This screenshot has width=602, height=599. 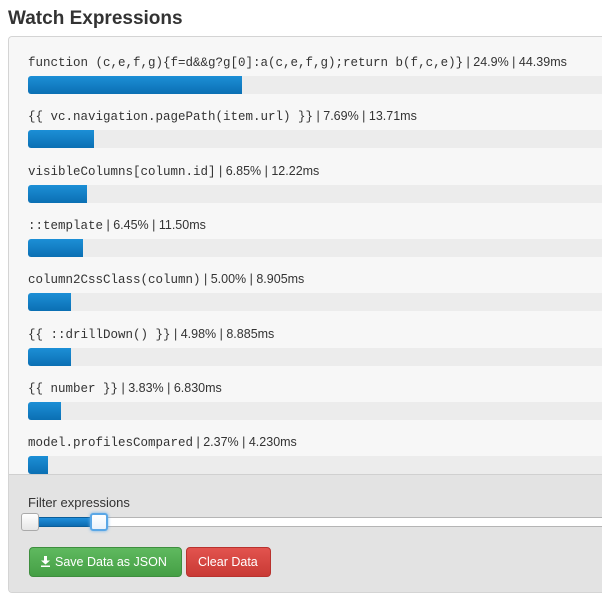 I want to click on expression-item: ::template | 6.45% | 11.50ms, so click(x=315, y=238).